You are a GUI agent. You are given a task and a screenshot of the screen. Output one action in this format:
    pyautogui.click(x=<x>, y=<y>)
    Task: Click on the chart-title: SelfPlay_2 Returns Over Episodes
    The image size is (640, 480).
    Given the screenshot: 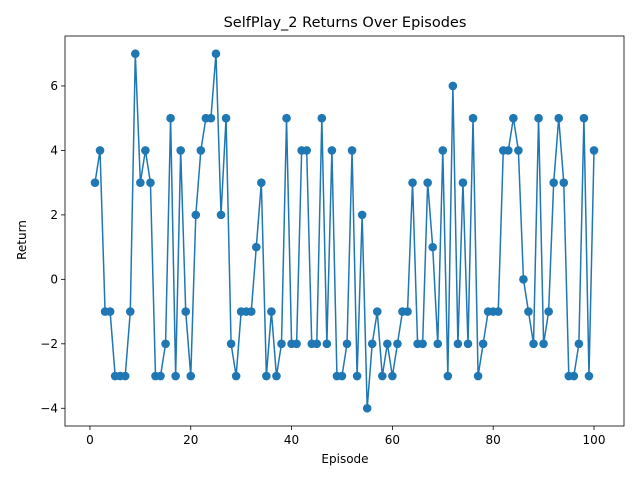 What is the action you would take?
    pyautogui.click(x=345, y=23)
    